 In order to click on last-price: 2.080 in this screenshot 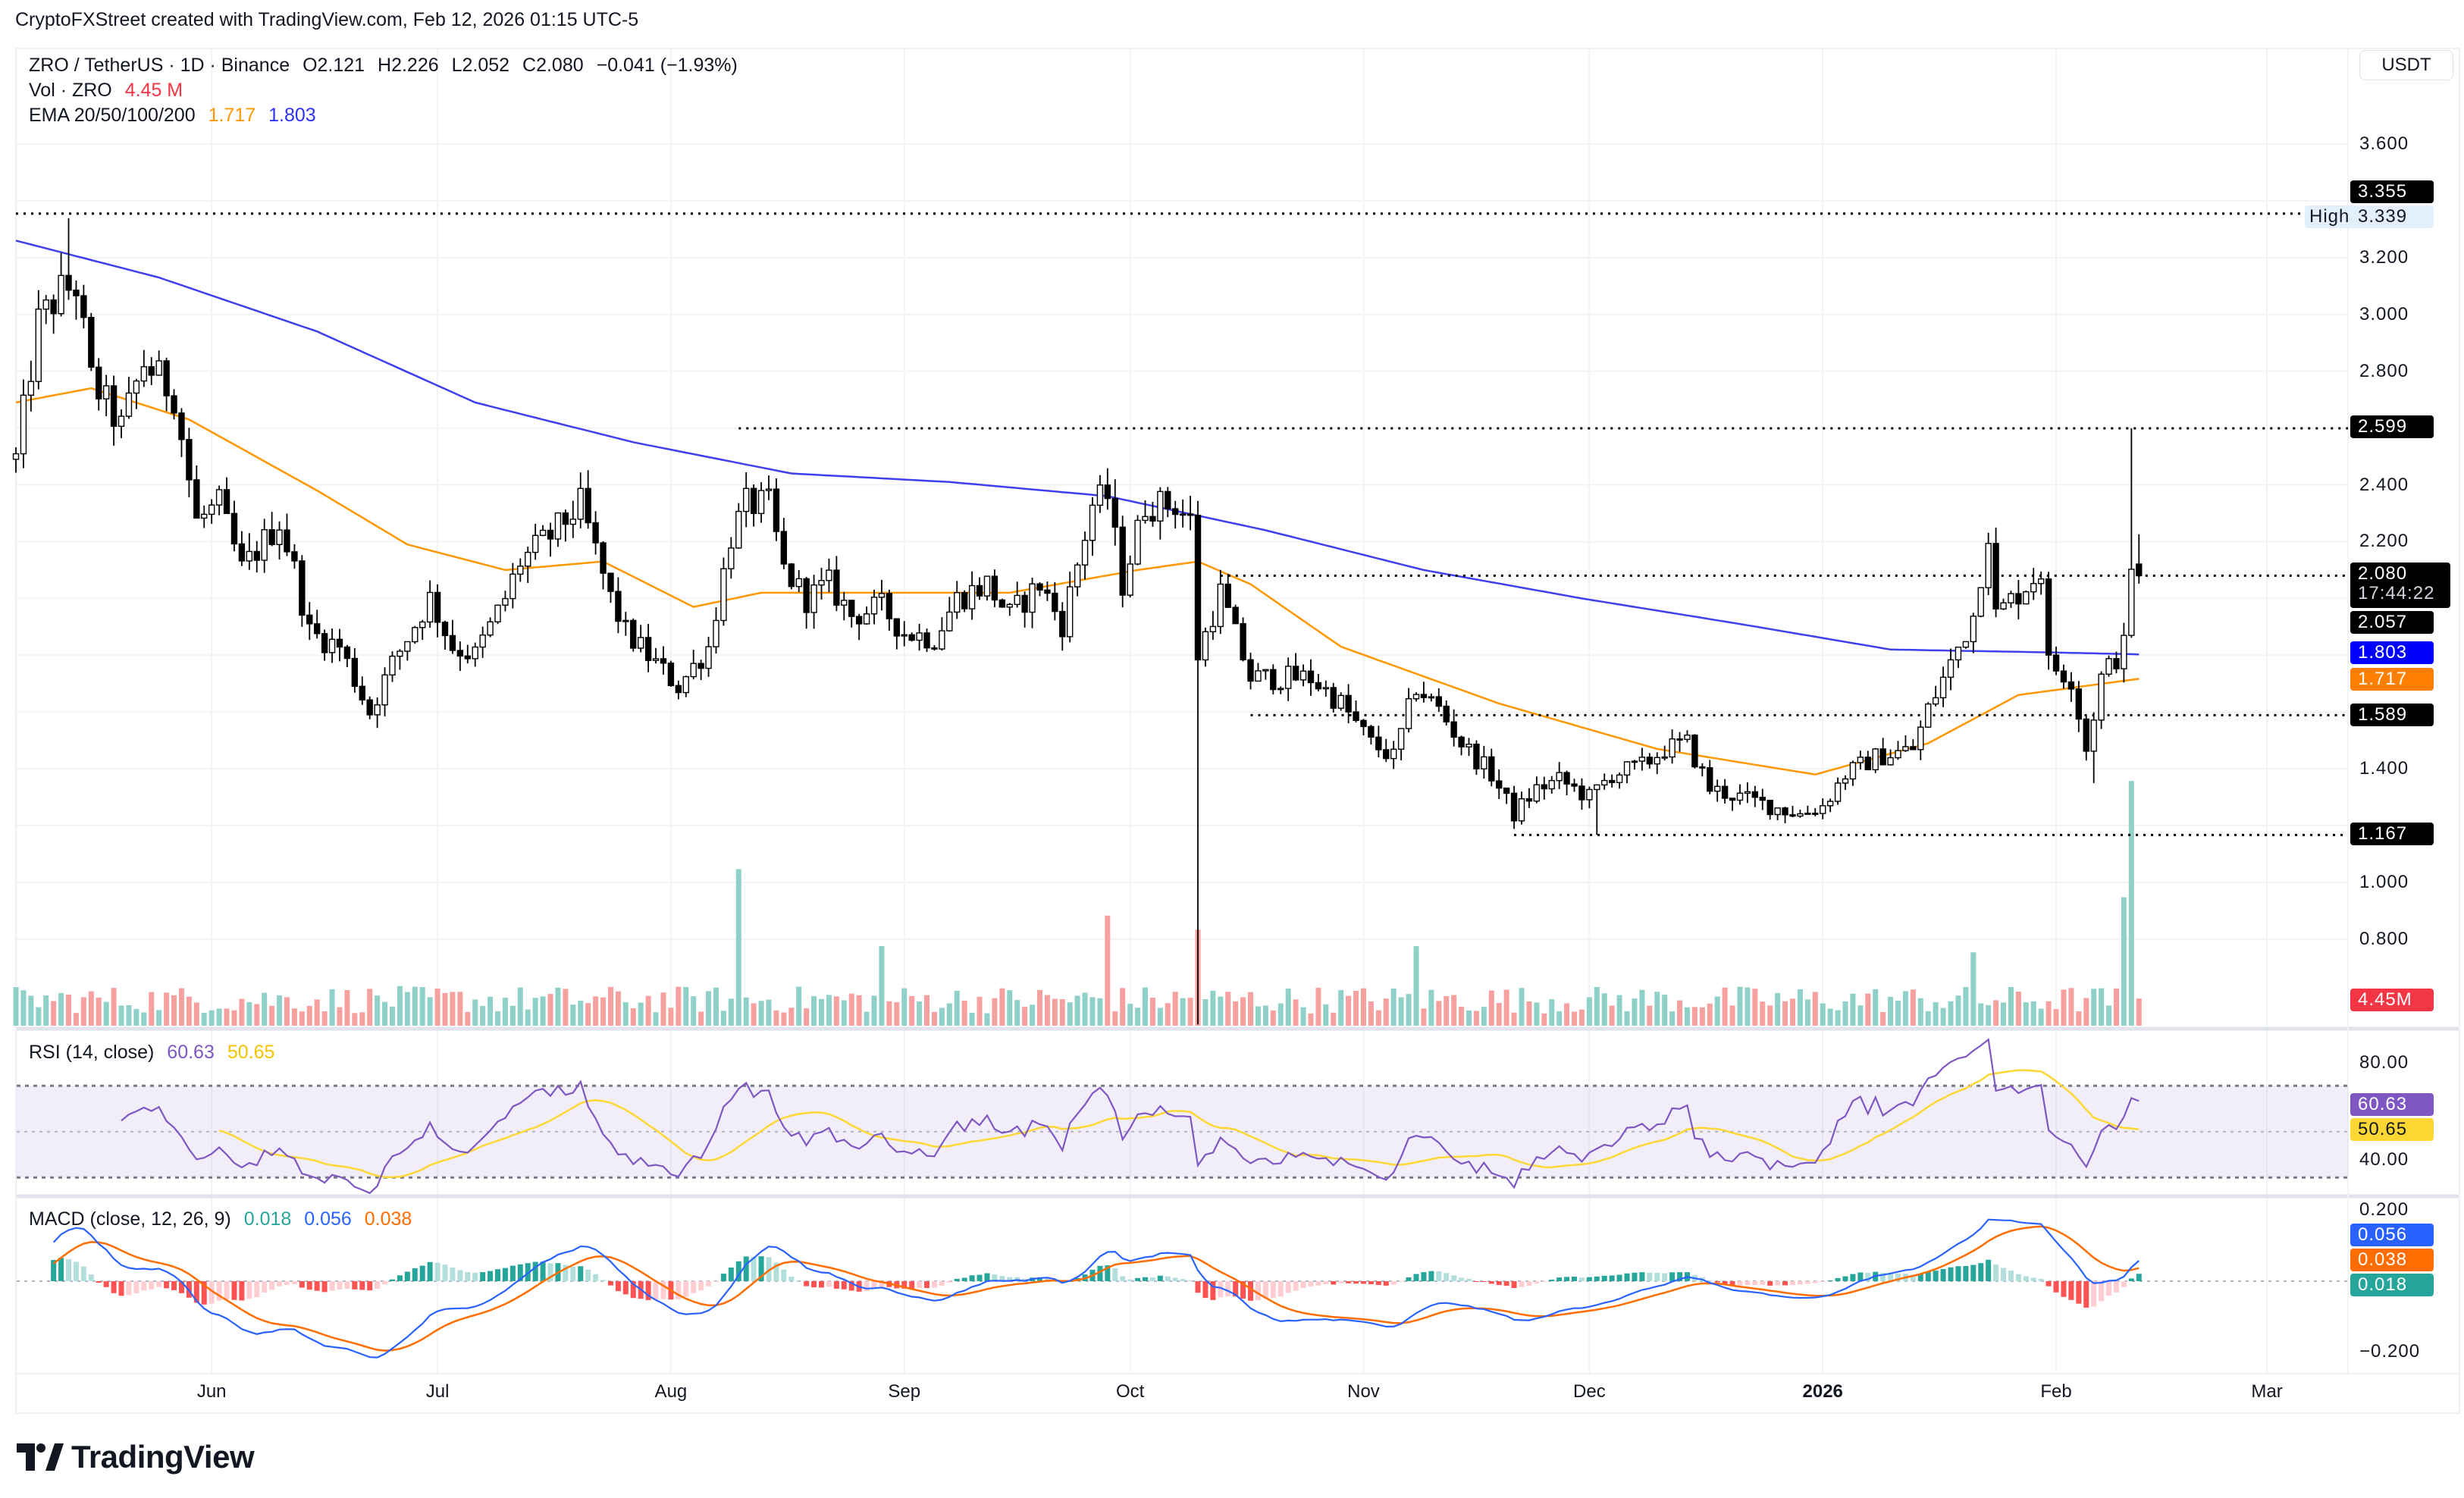, I will do `click(2383, 573)`.